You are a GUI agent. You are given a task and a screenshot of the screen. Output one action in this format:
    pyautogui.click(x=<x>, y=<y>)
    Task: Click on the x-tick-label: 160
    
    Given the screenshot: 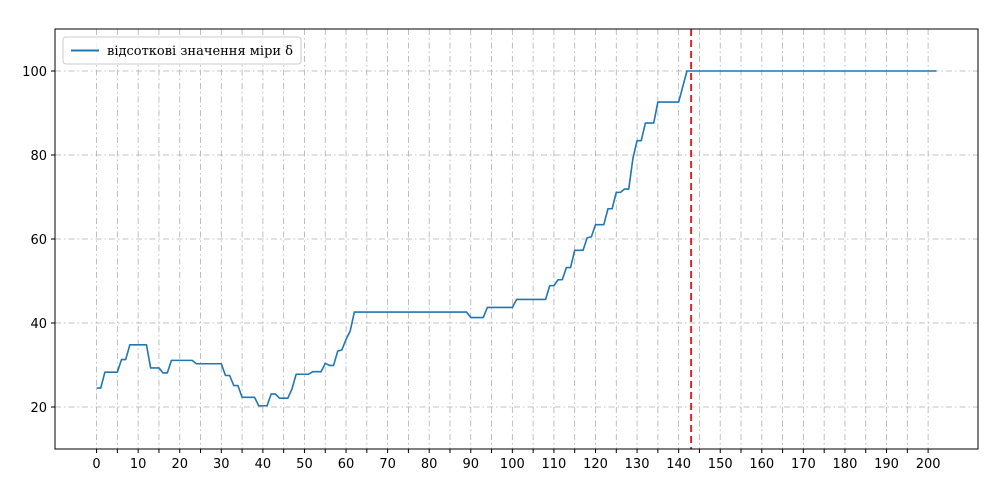 What is the action you would take?
    pyautogui.click(x=761, y=464)
    